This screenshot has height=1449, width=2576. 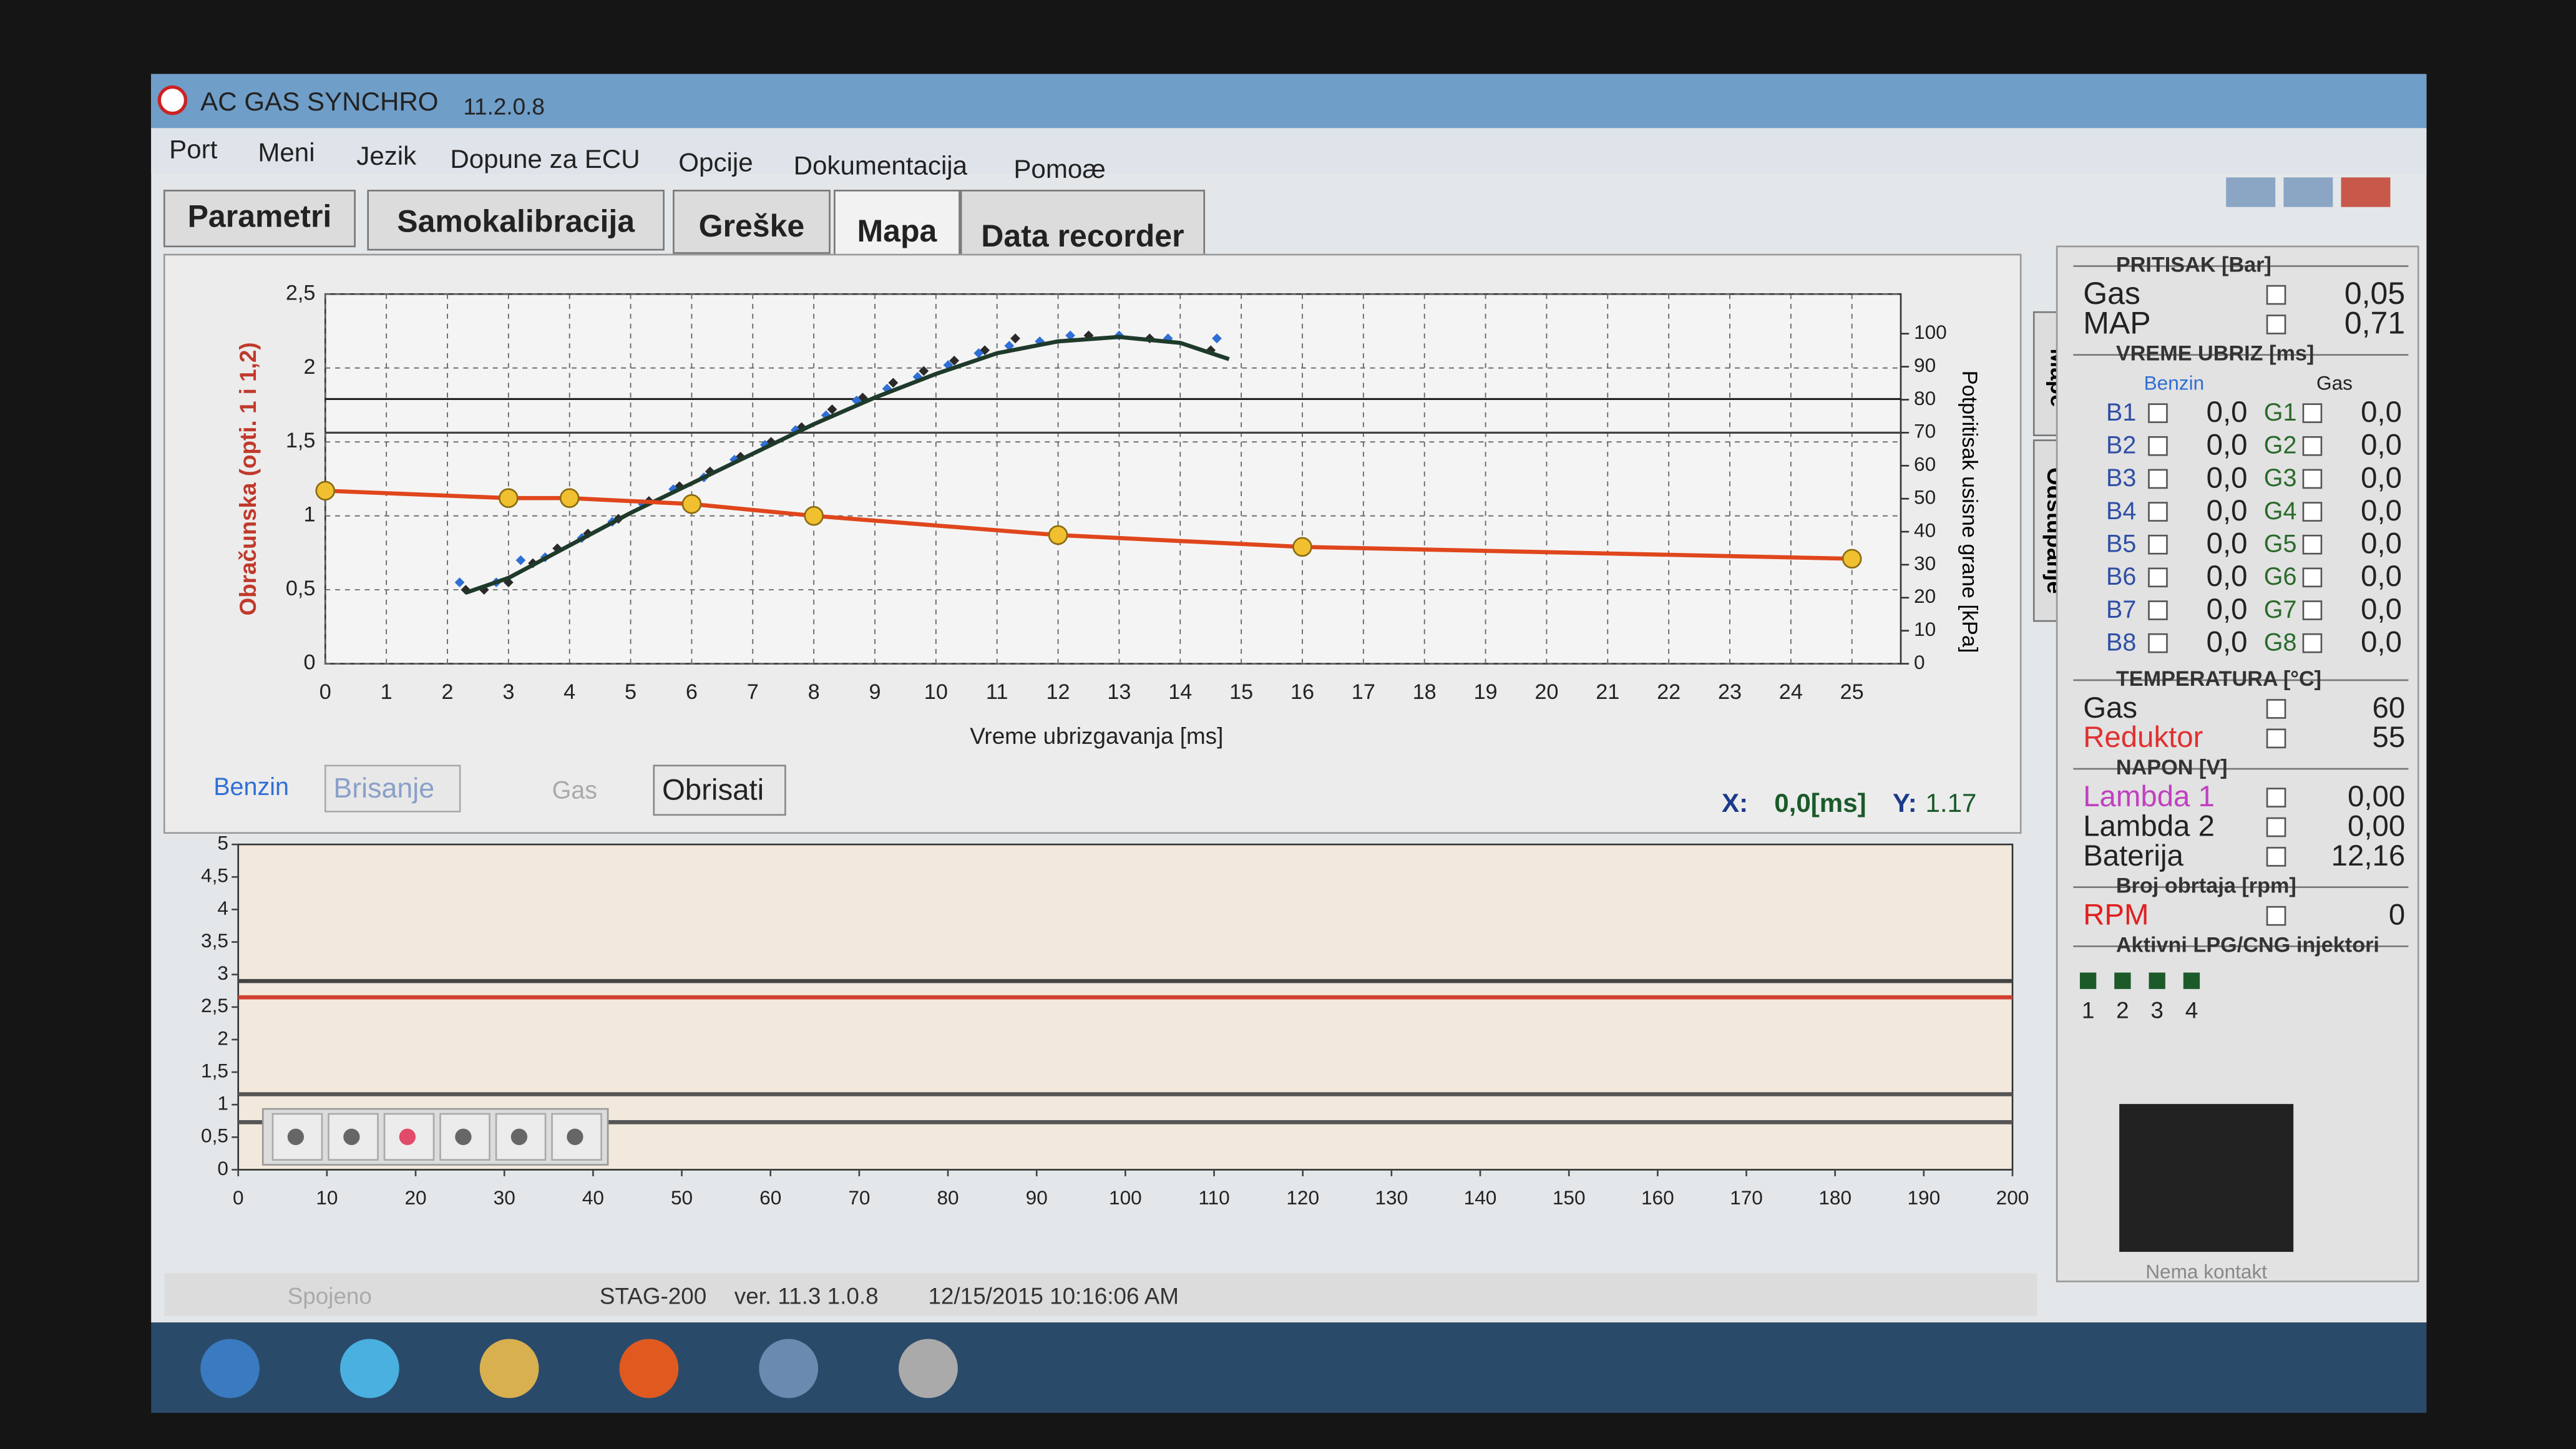 I want to click on vcds-taskbar-icon, so click(x=789, y=1368).